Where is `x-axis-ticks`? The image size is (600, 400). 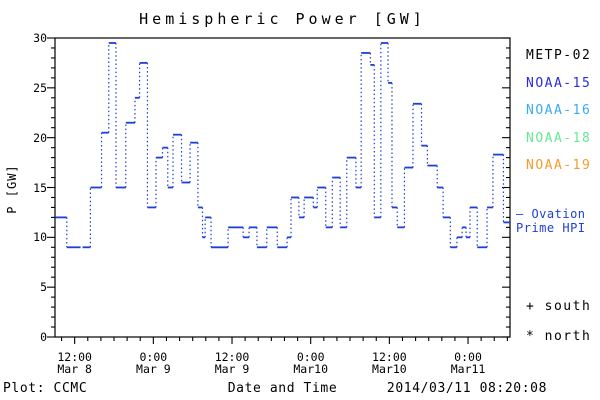 x-axis-ticks is located at coordinates (284, 340).